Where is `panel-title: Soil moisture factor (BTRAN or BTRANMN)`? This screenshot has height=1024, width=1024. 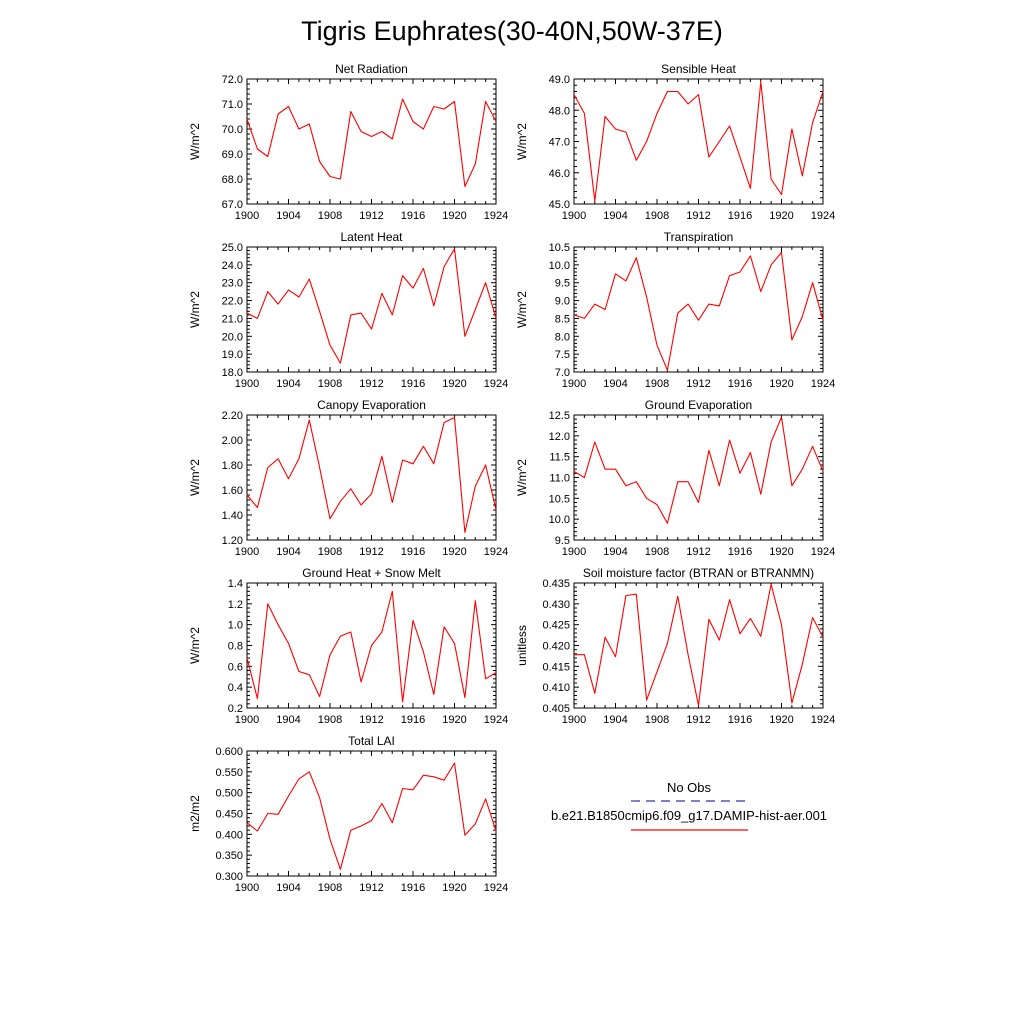
panel-title: Soil moisture factor (BTRAN or BTRANMN) is located at coordinates (698, 573).